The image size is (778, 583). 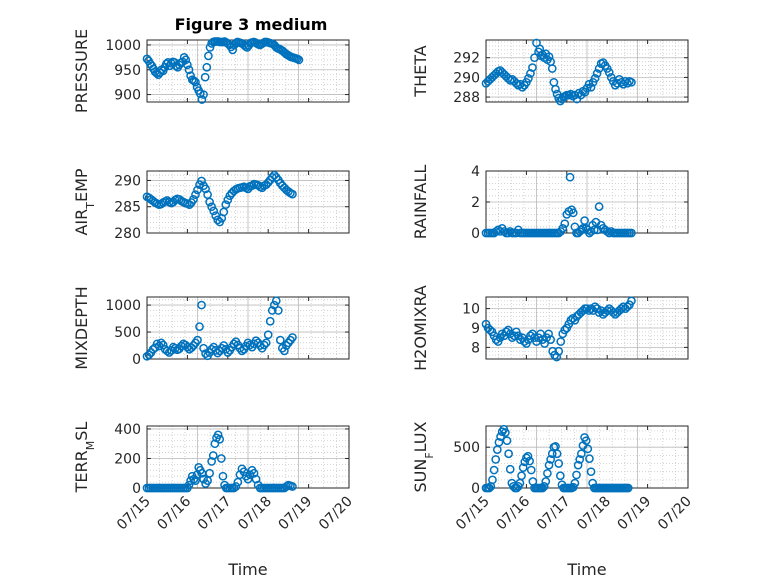 What do you see at coordinates (123, 46) in the screenshot?
I see `y-tick-label: 1000` at bounding box center [123, 46].